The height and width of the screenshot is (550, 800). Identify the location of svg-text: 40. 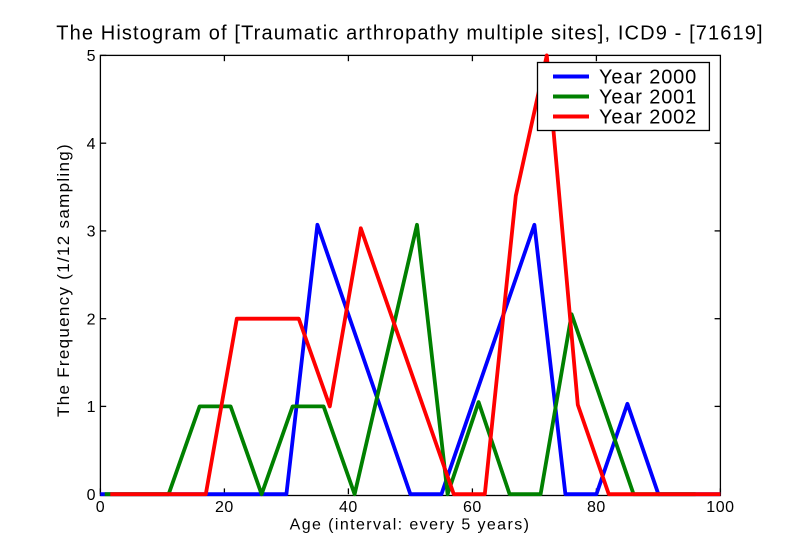
(348, 507).